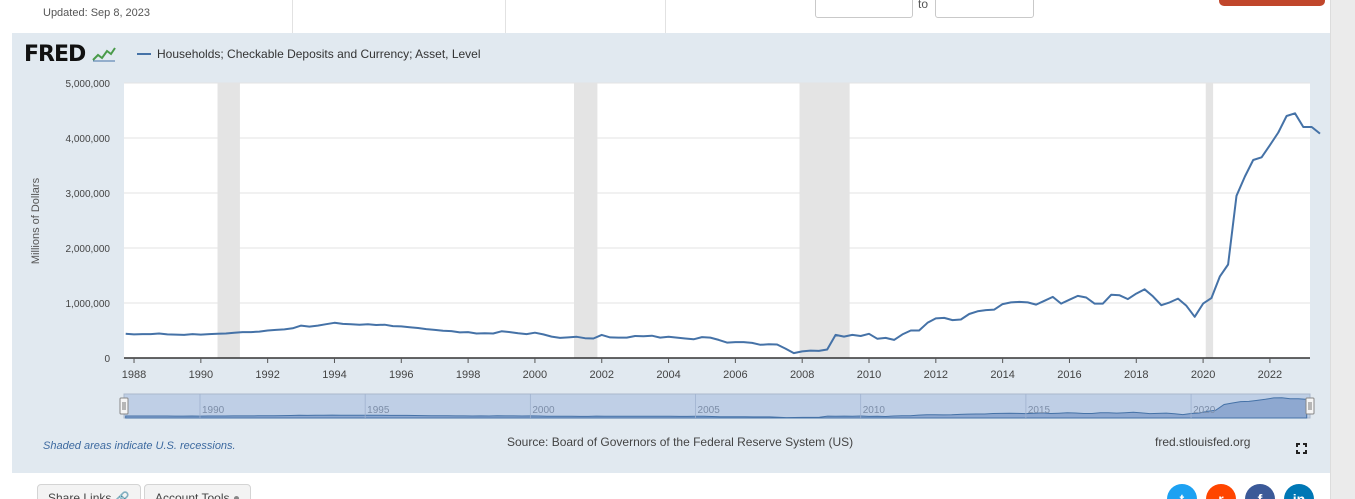 The image size is (1355, 499). What do you see at coordinates (1260, 491) in the screenshot?
I see `facebook-icon: f` at bounding box center [1260, 491].